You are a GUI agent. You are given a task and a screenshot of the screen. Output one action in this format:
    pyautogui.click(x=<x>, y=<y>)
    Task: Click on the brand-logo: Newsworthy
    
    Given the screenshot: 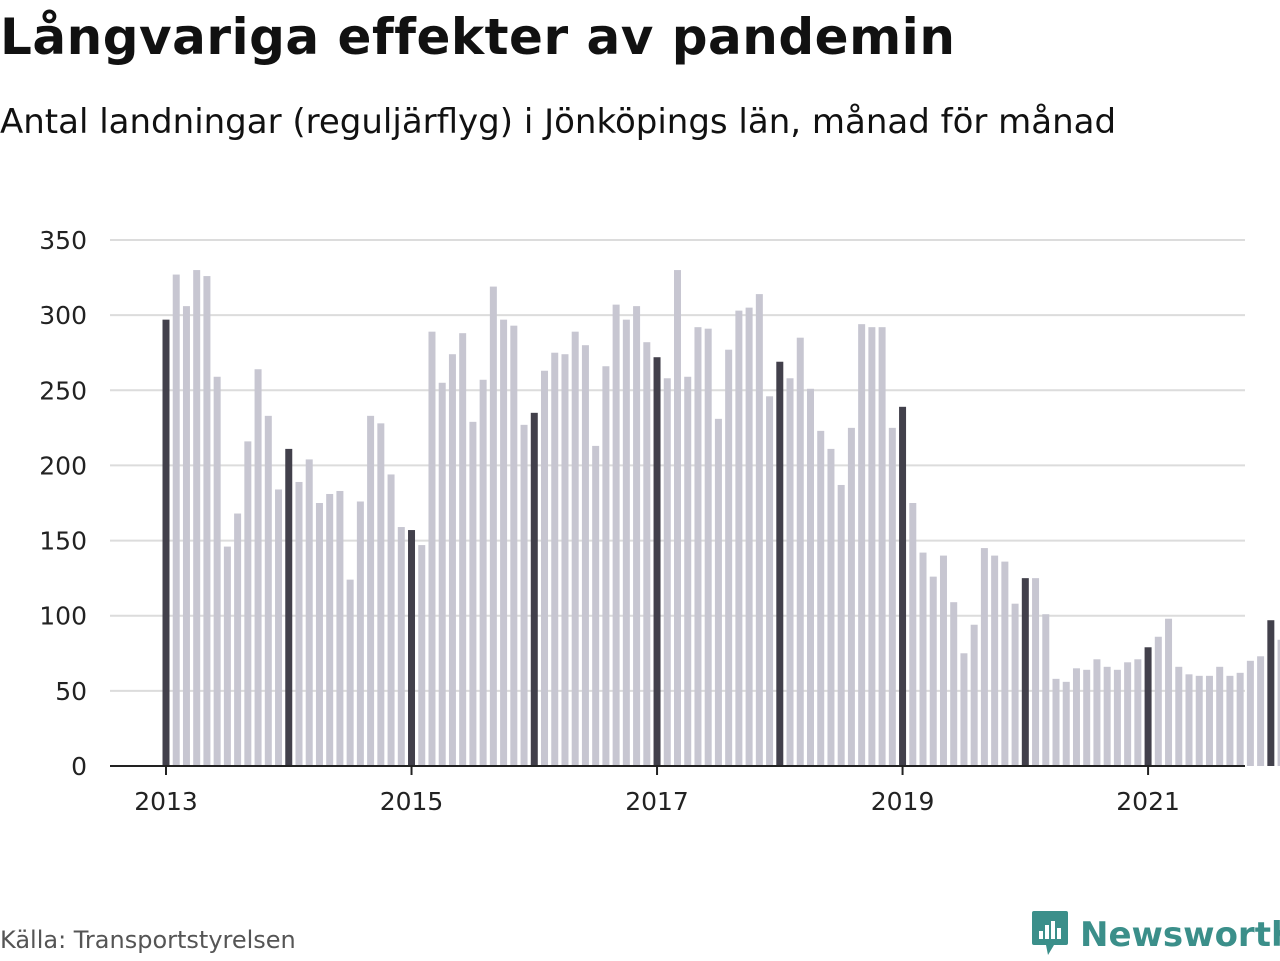 What is the action you would take?
    pyautogui.click(x=1155, y=935)
    